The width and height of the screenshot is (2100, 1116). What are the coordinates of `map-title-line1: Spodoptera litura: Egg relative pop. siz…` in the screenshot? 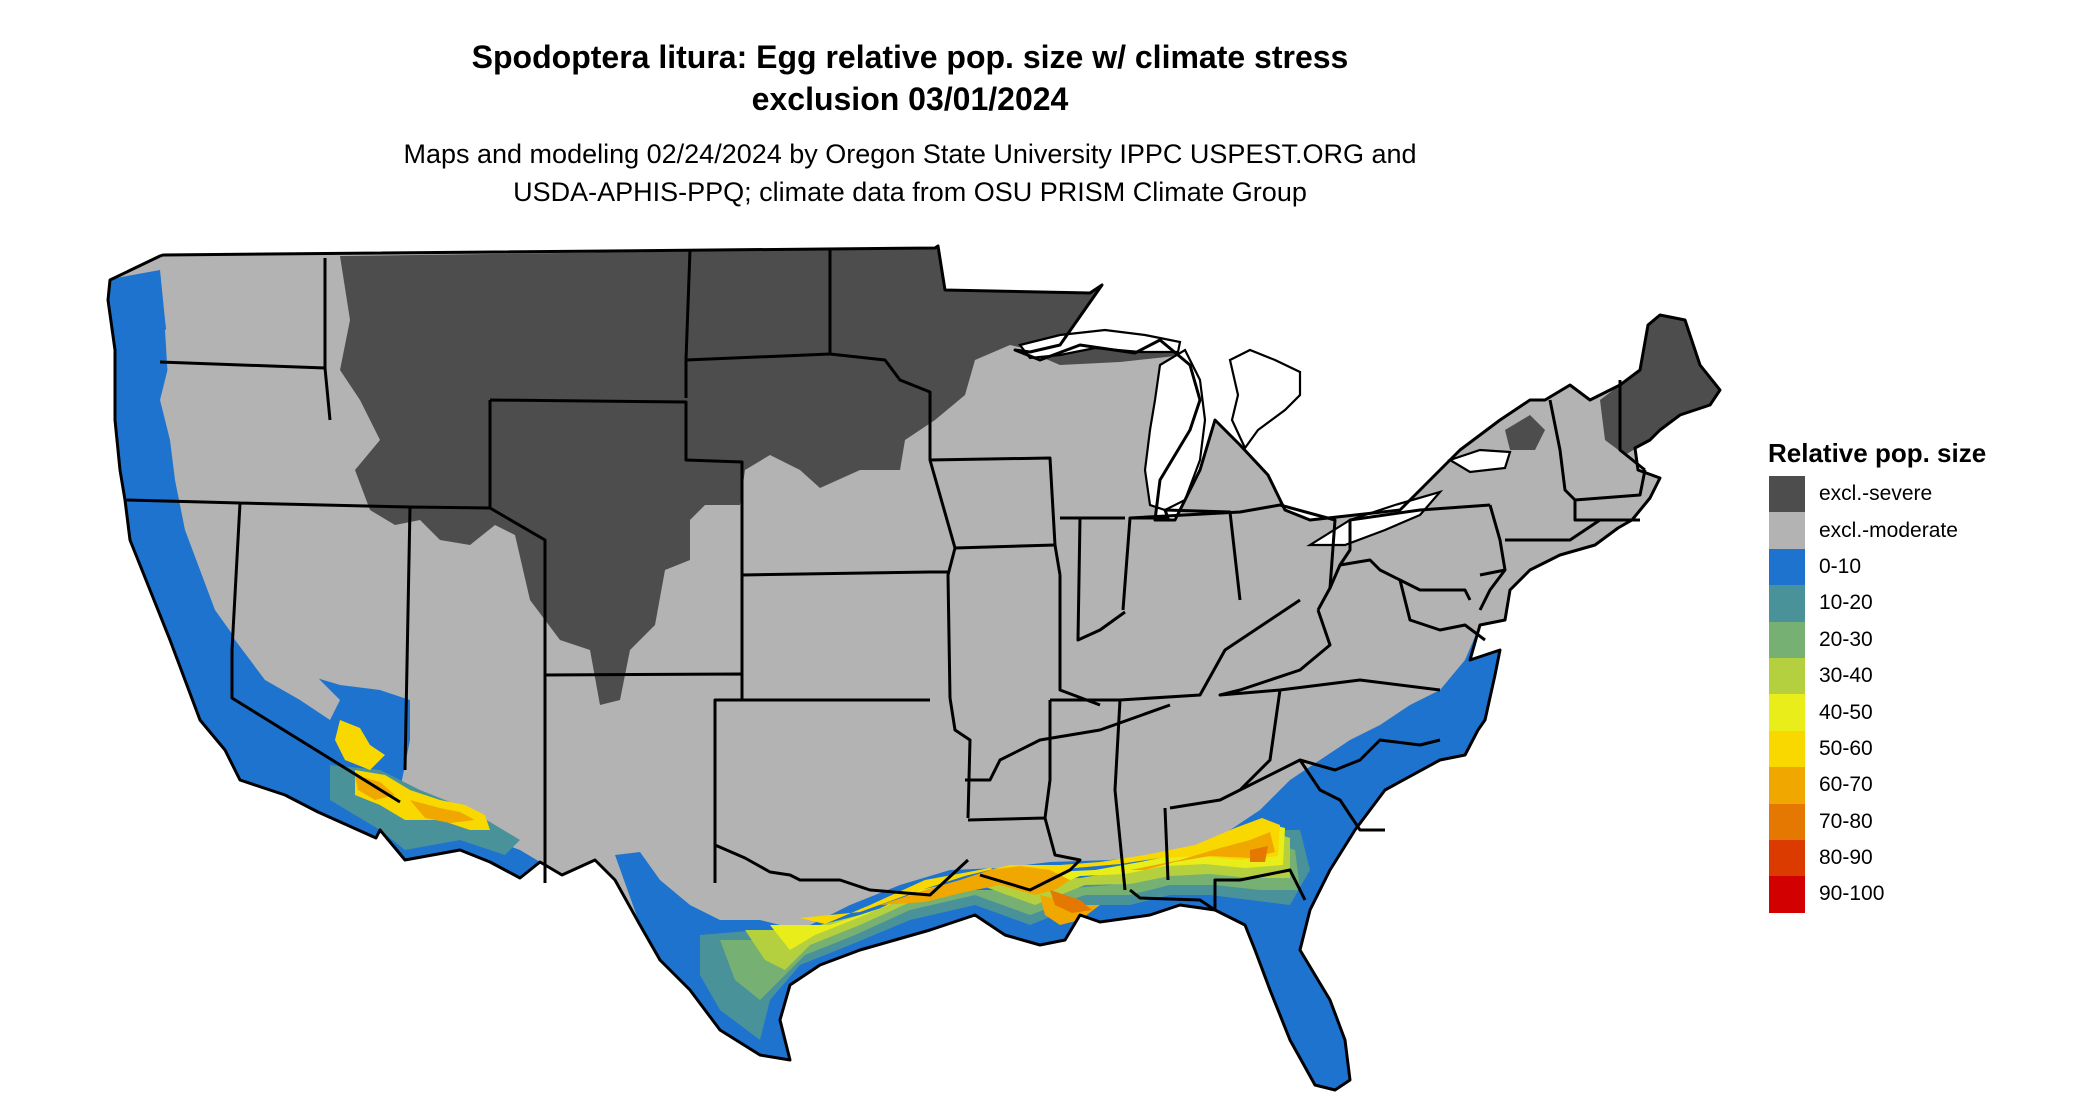 It's located at (910, 57).